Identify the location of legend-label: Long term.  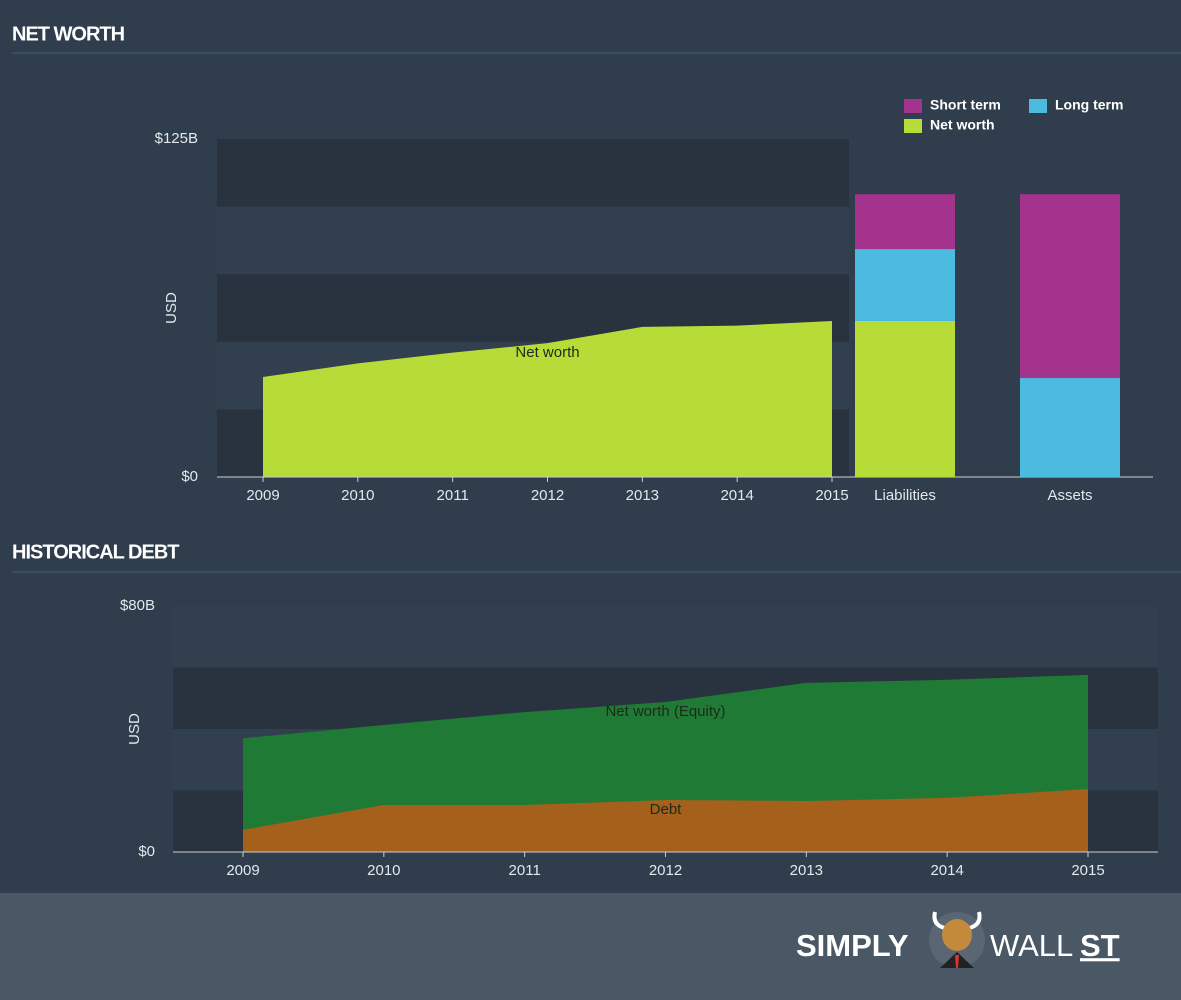
(1089, 105).